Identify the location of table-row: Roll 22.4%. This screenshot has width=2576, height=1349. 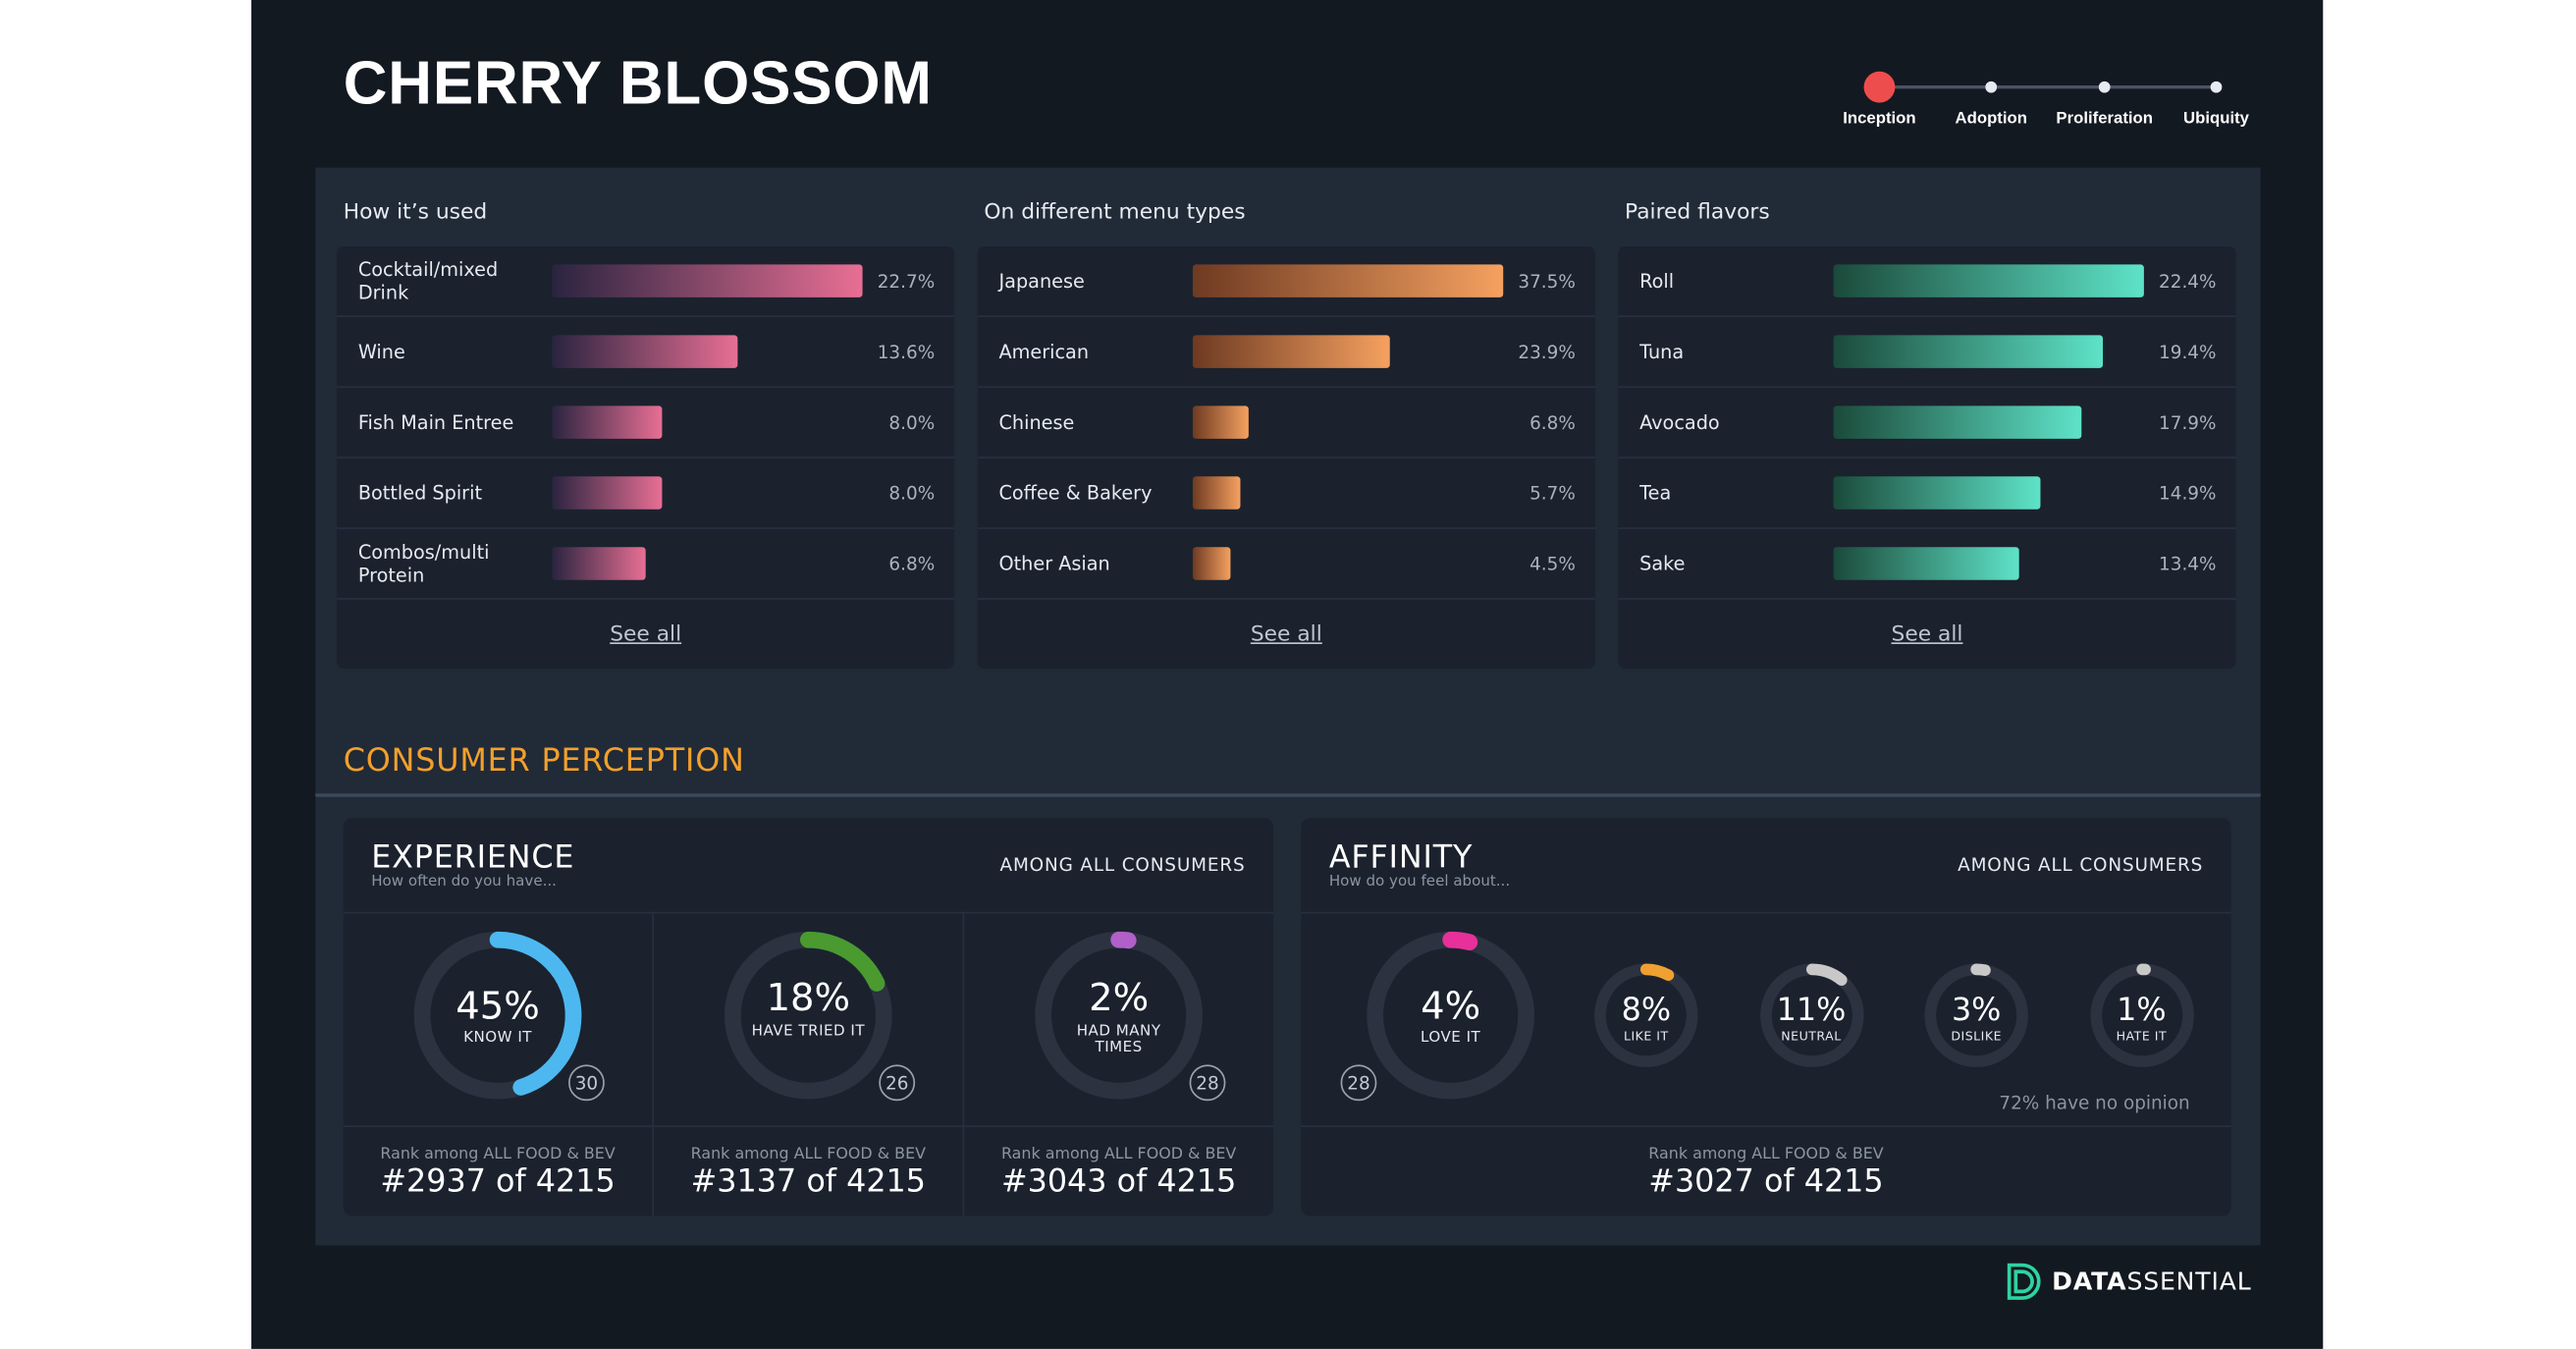
(1927, 281).